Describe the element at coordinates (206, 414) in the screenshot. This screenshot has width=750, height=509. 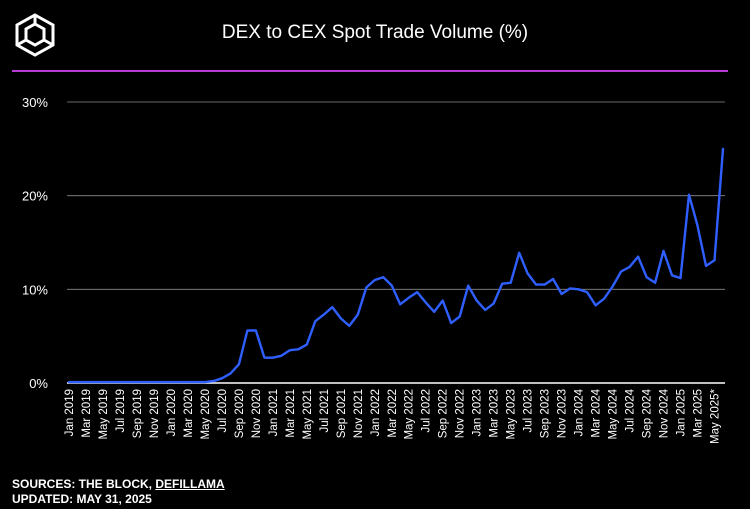
I see `x-tick-label: May 2020` at that location.